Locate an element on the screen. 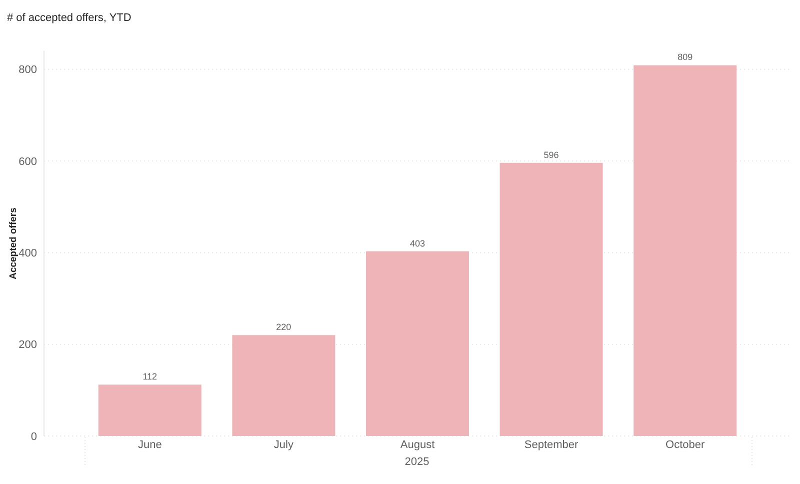  x-axis-title: 2025 is located at coordinates (417, 462).